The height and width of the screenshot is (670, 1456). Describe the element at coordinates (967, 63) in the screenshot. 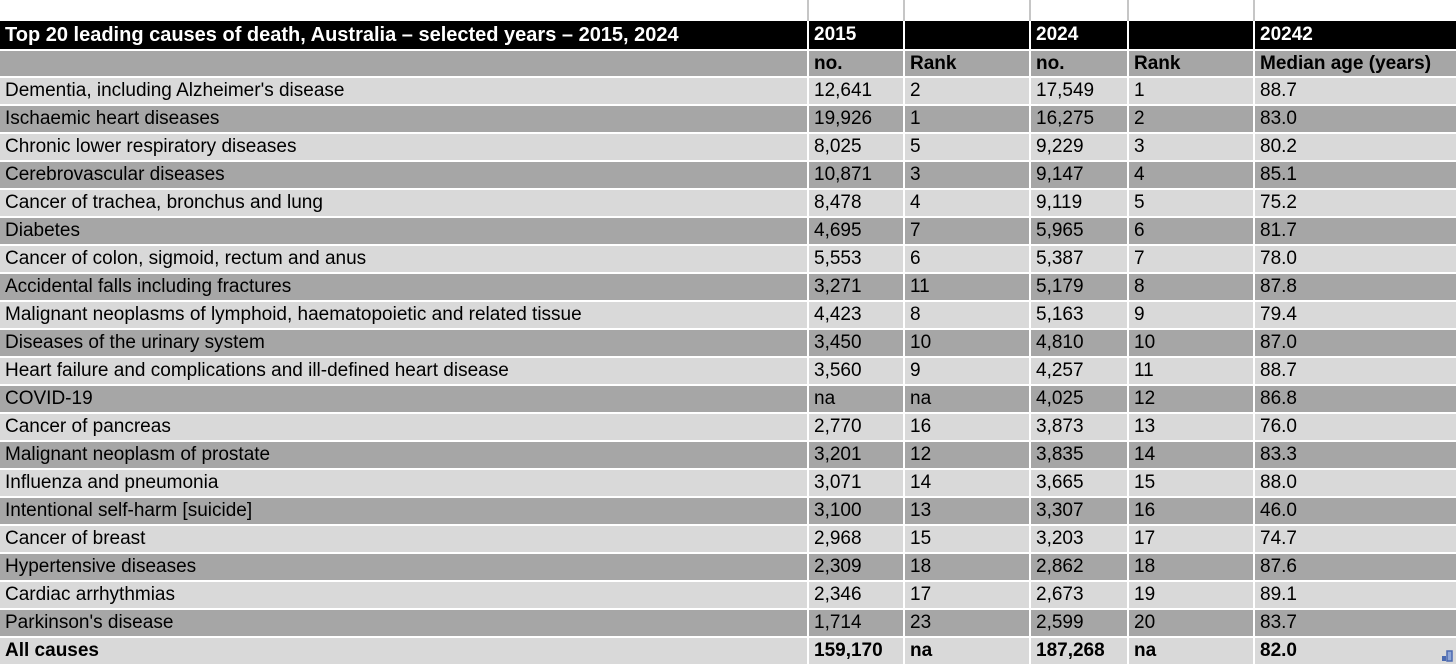

I see `rank-2015-header: Rank` at that location.